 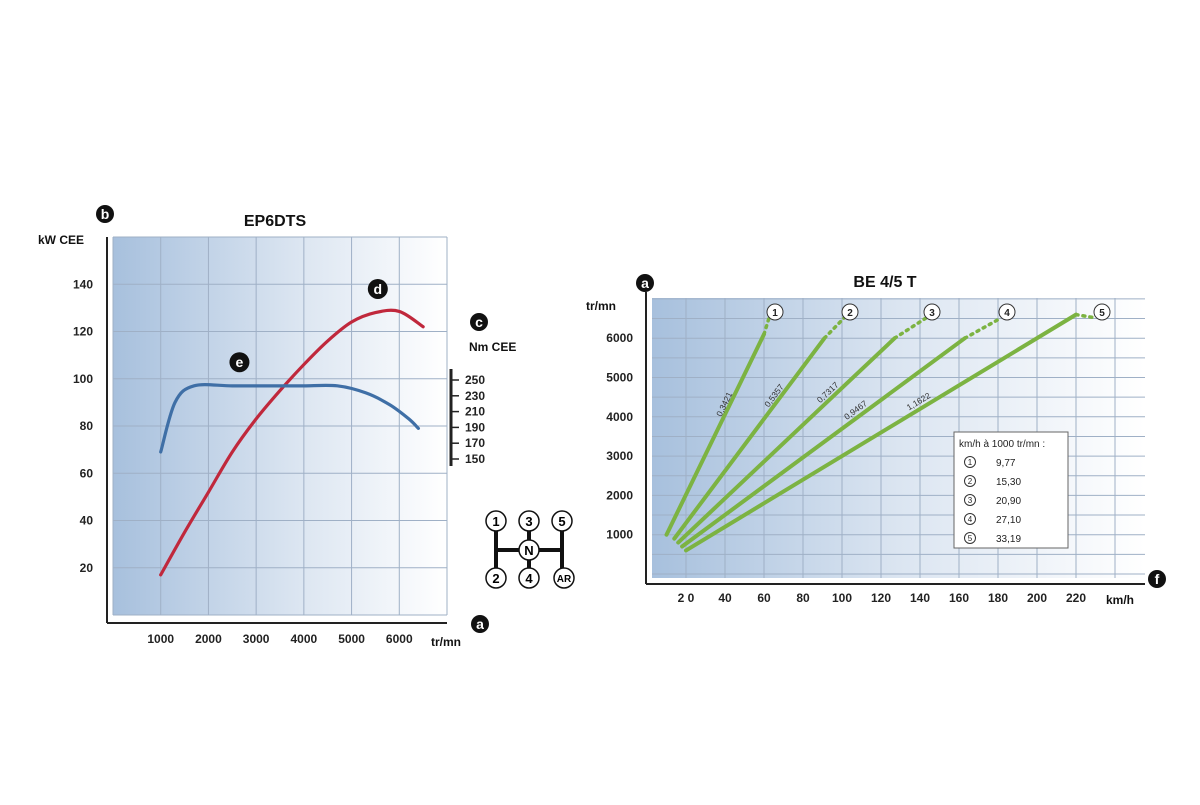 I want to click on gearing-y-tick-label: 2000, so click(x=619, y=495).